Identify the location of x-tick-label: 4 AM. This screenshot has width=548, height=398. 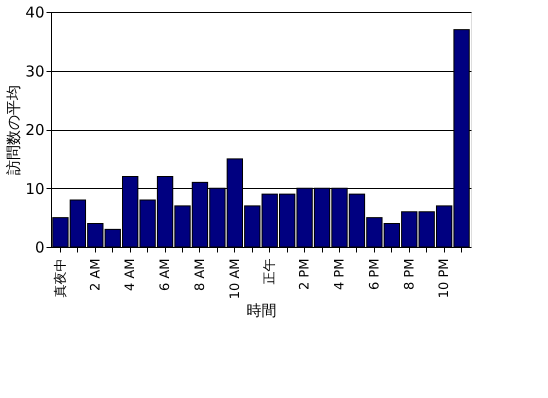
(130, 275).